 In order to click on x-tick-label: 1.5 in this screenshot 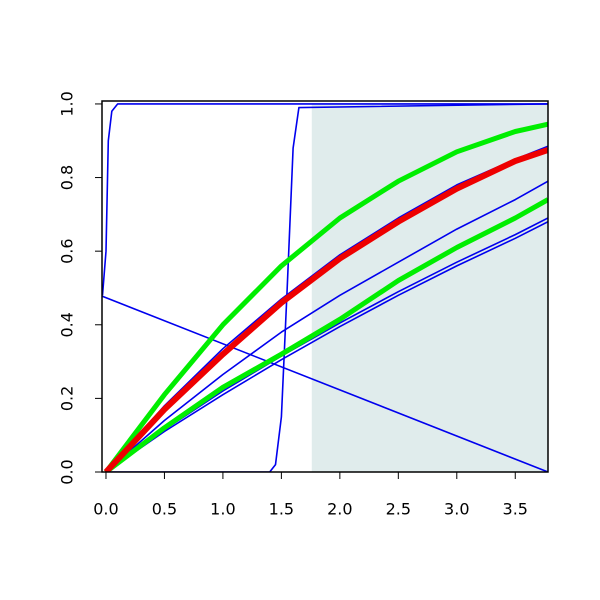, I will do `click(281, 509)`.